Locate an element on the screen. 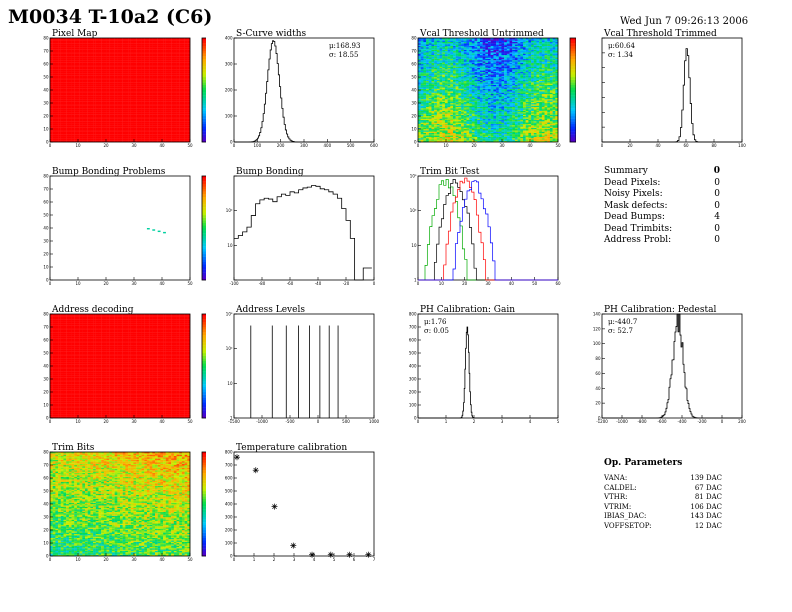 The width and height of the screenshot is (792, 612). x-tick-label: 200 is located at coordinates (742, 421).